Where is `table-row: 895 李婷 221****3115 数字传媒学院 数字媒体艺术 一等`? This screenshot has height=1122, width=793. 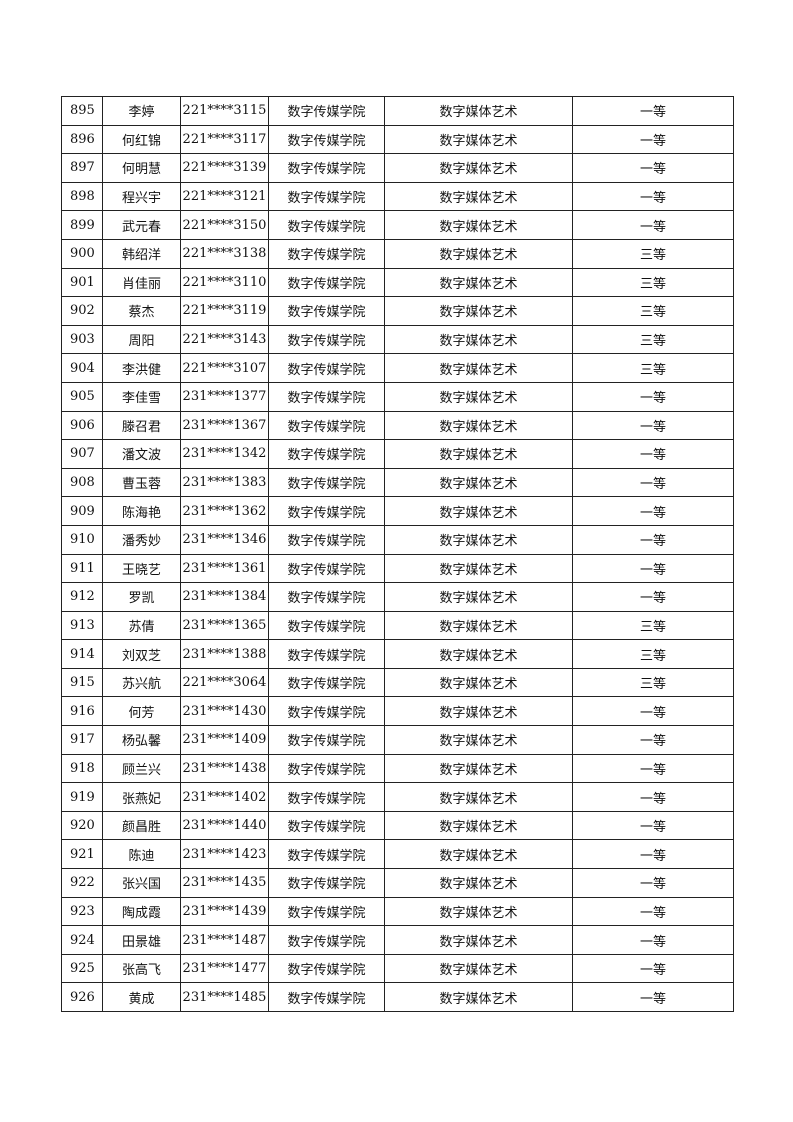 table-row: 895 李婷 221****3115 数字传媒学院 数字媒体艺术 一等 is located at coordinates (397, 111).